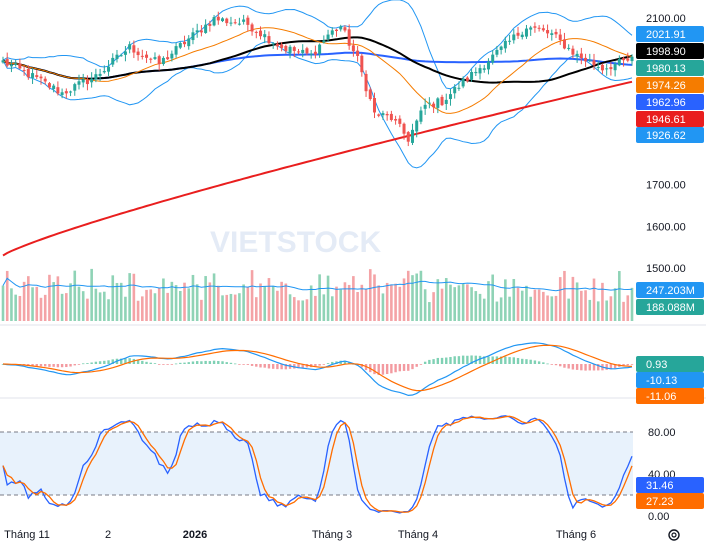 The width and height of the screenshot is (706, 546). What do you see at coordinates (670, 307) in the screenshot?
I see `volume-badge` at bounding box center [670, 307].